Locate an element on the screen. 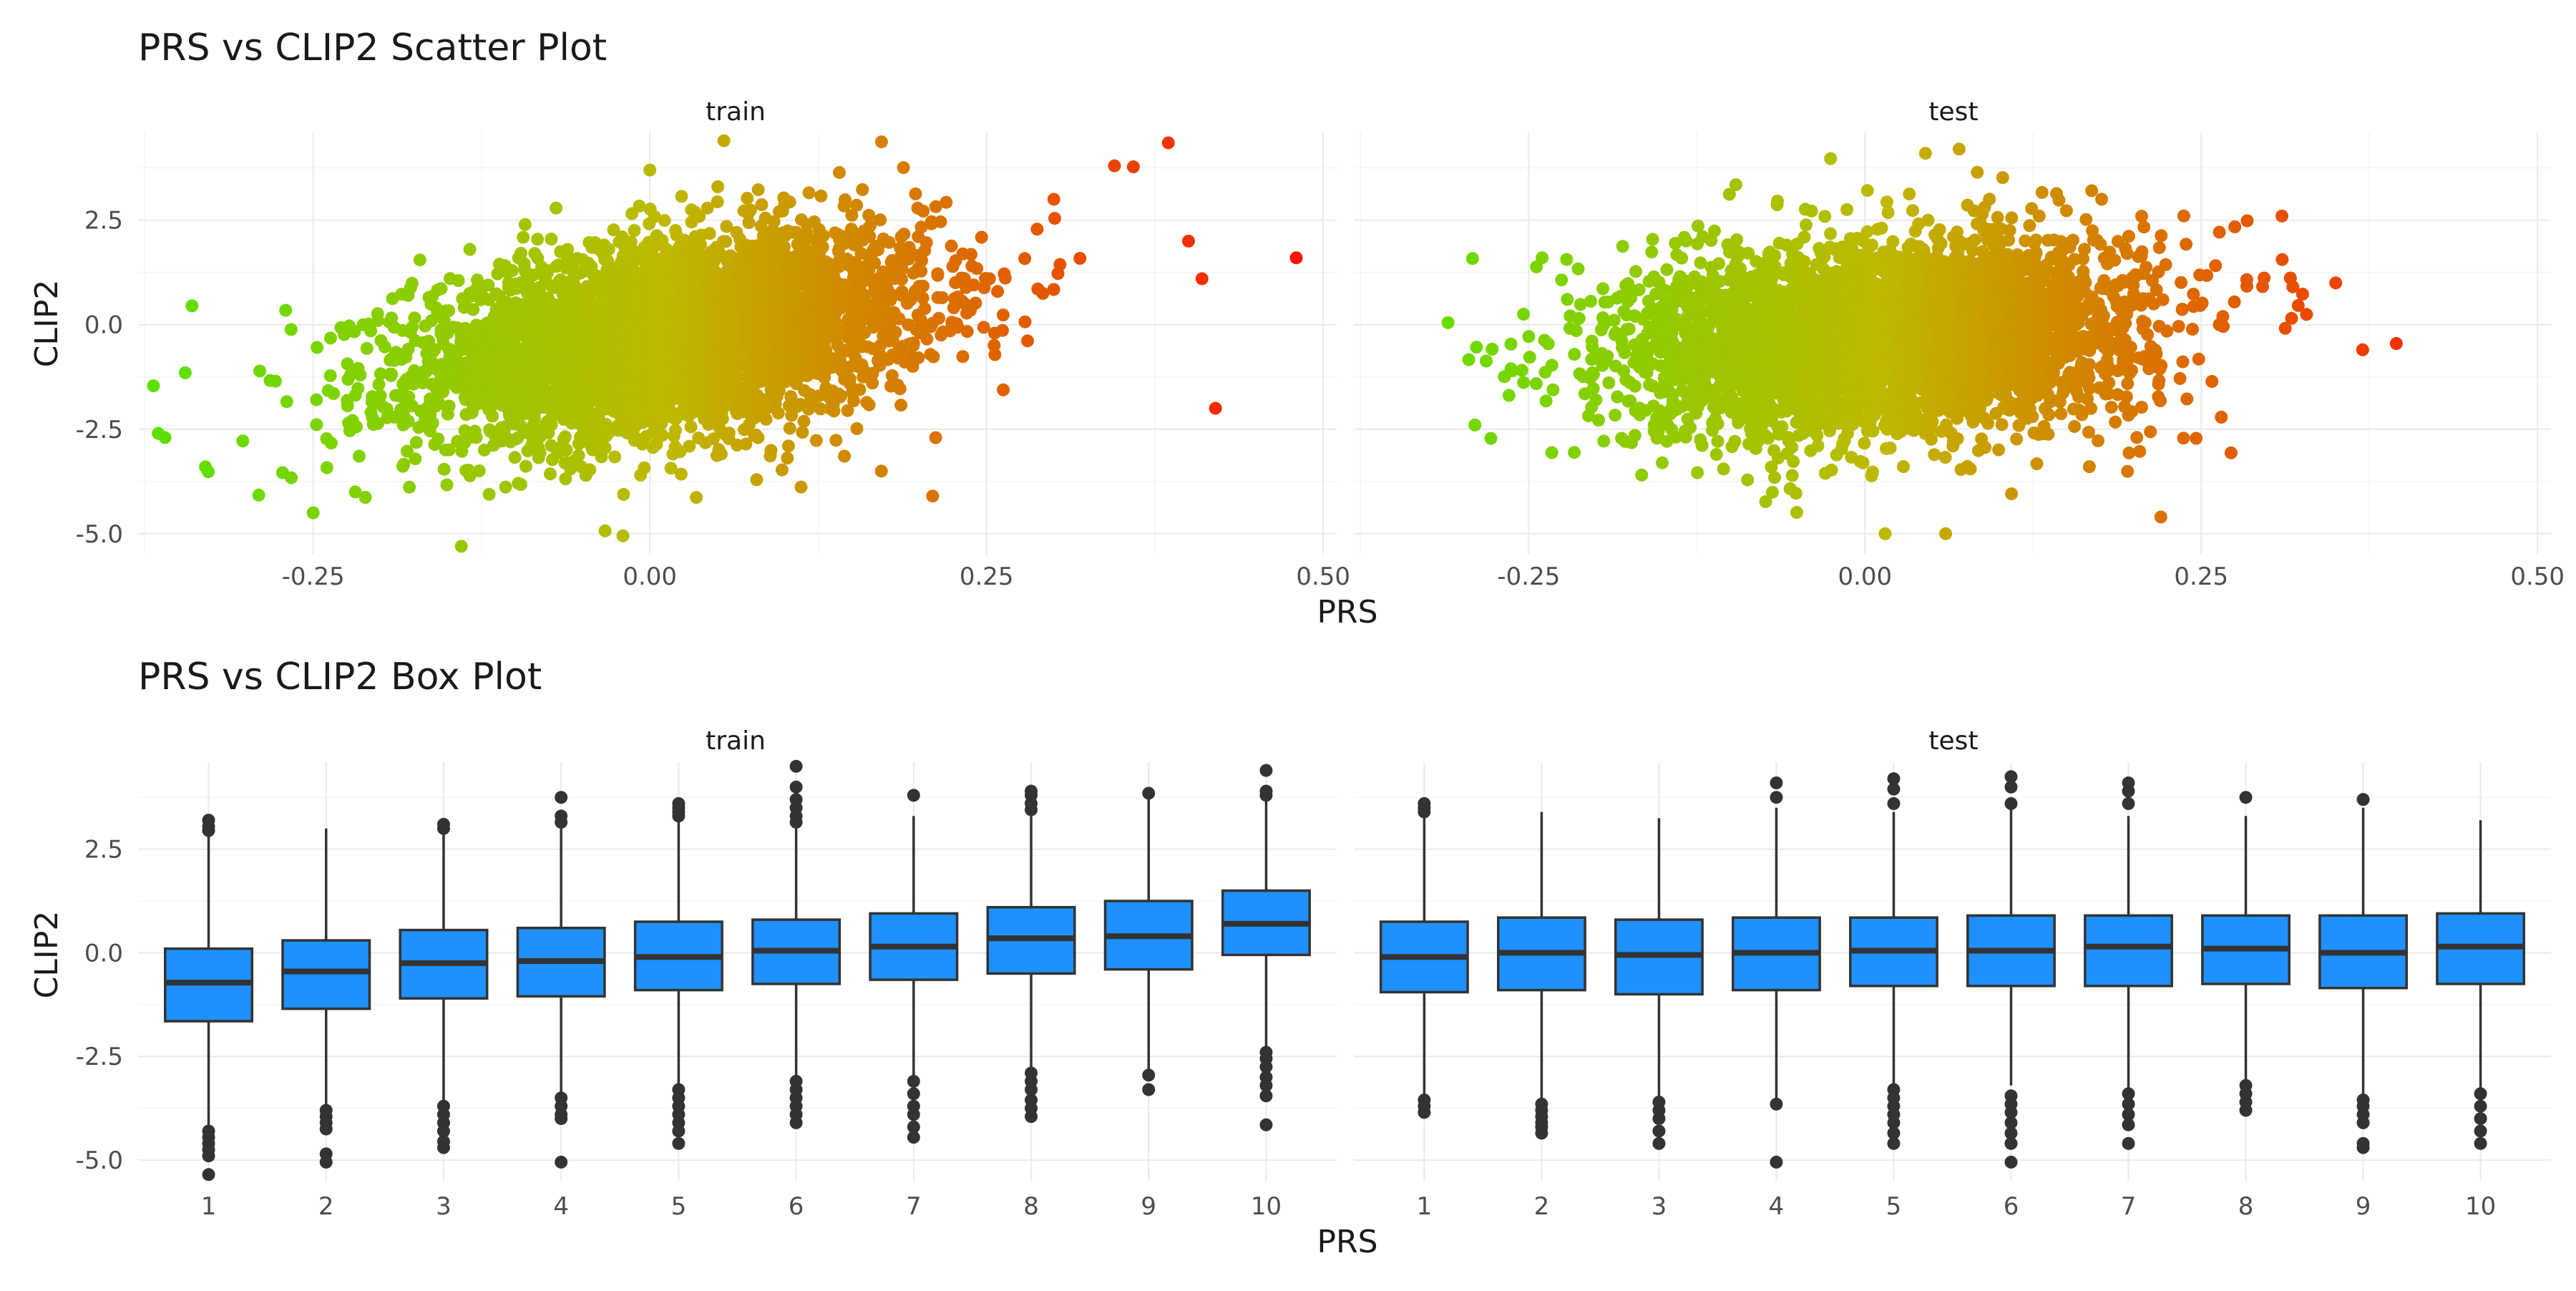 This screenshot has width=2576, height=1291. scatter-x-tick-label: 0.00 is located at coordinates (650, 576).